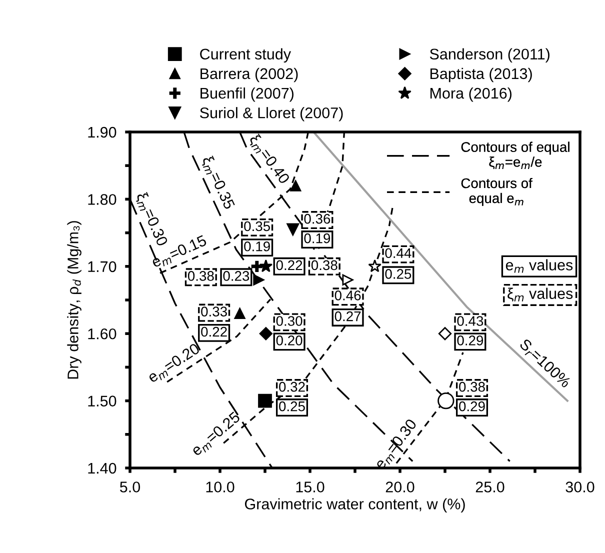 The width and height of the screenshot is (605, 553). What do you see at coordinates (271, 114) in the screenshot?
I see `legend-label: Suriol & Lloret (2007)` at bounding box center [271, 114].